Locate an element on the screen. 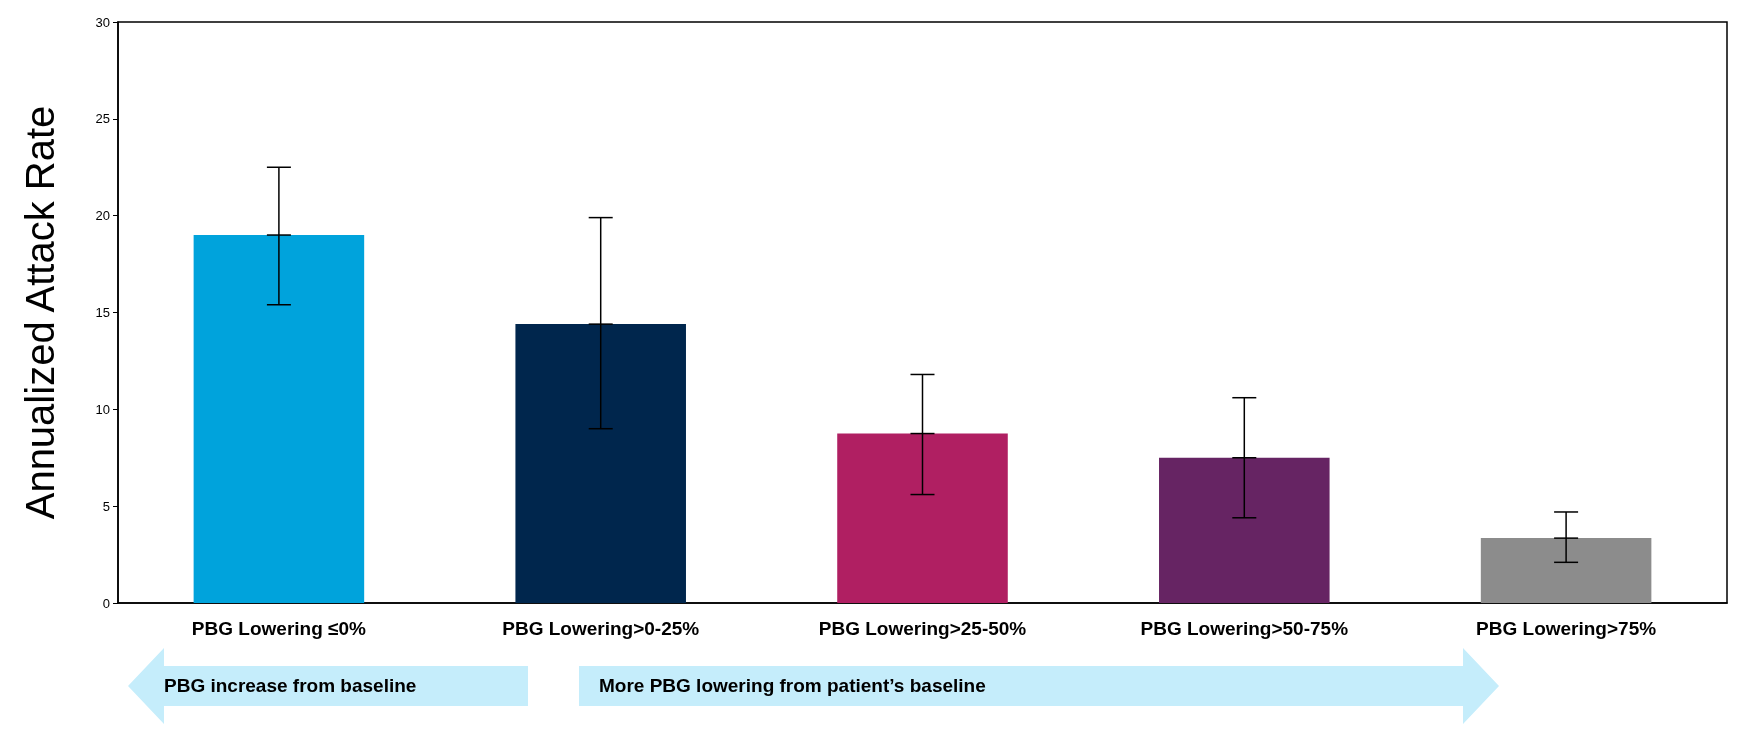  text: More PBG lowering from patient’s baseline is located at coordinates (792, 686).